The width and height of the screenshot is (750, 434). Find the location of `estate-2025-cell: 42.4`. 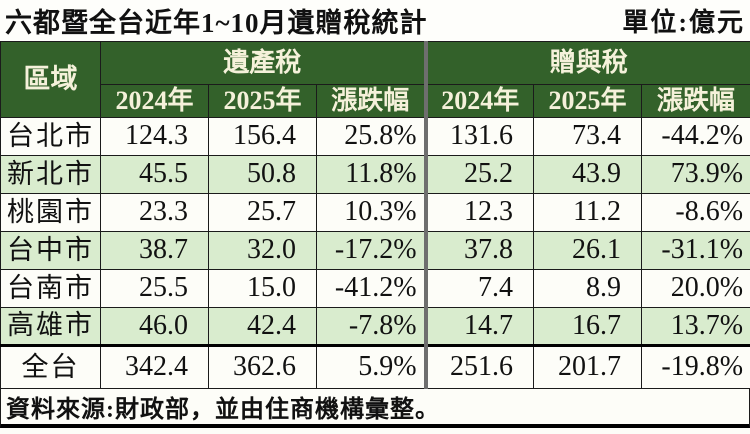

estate-2025-cell: 42.4 is located at coordinates (262, 326).